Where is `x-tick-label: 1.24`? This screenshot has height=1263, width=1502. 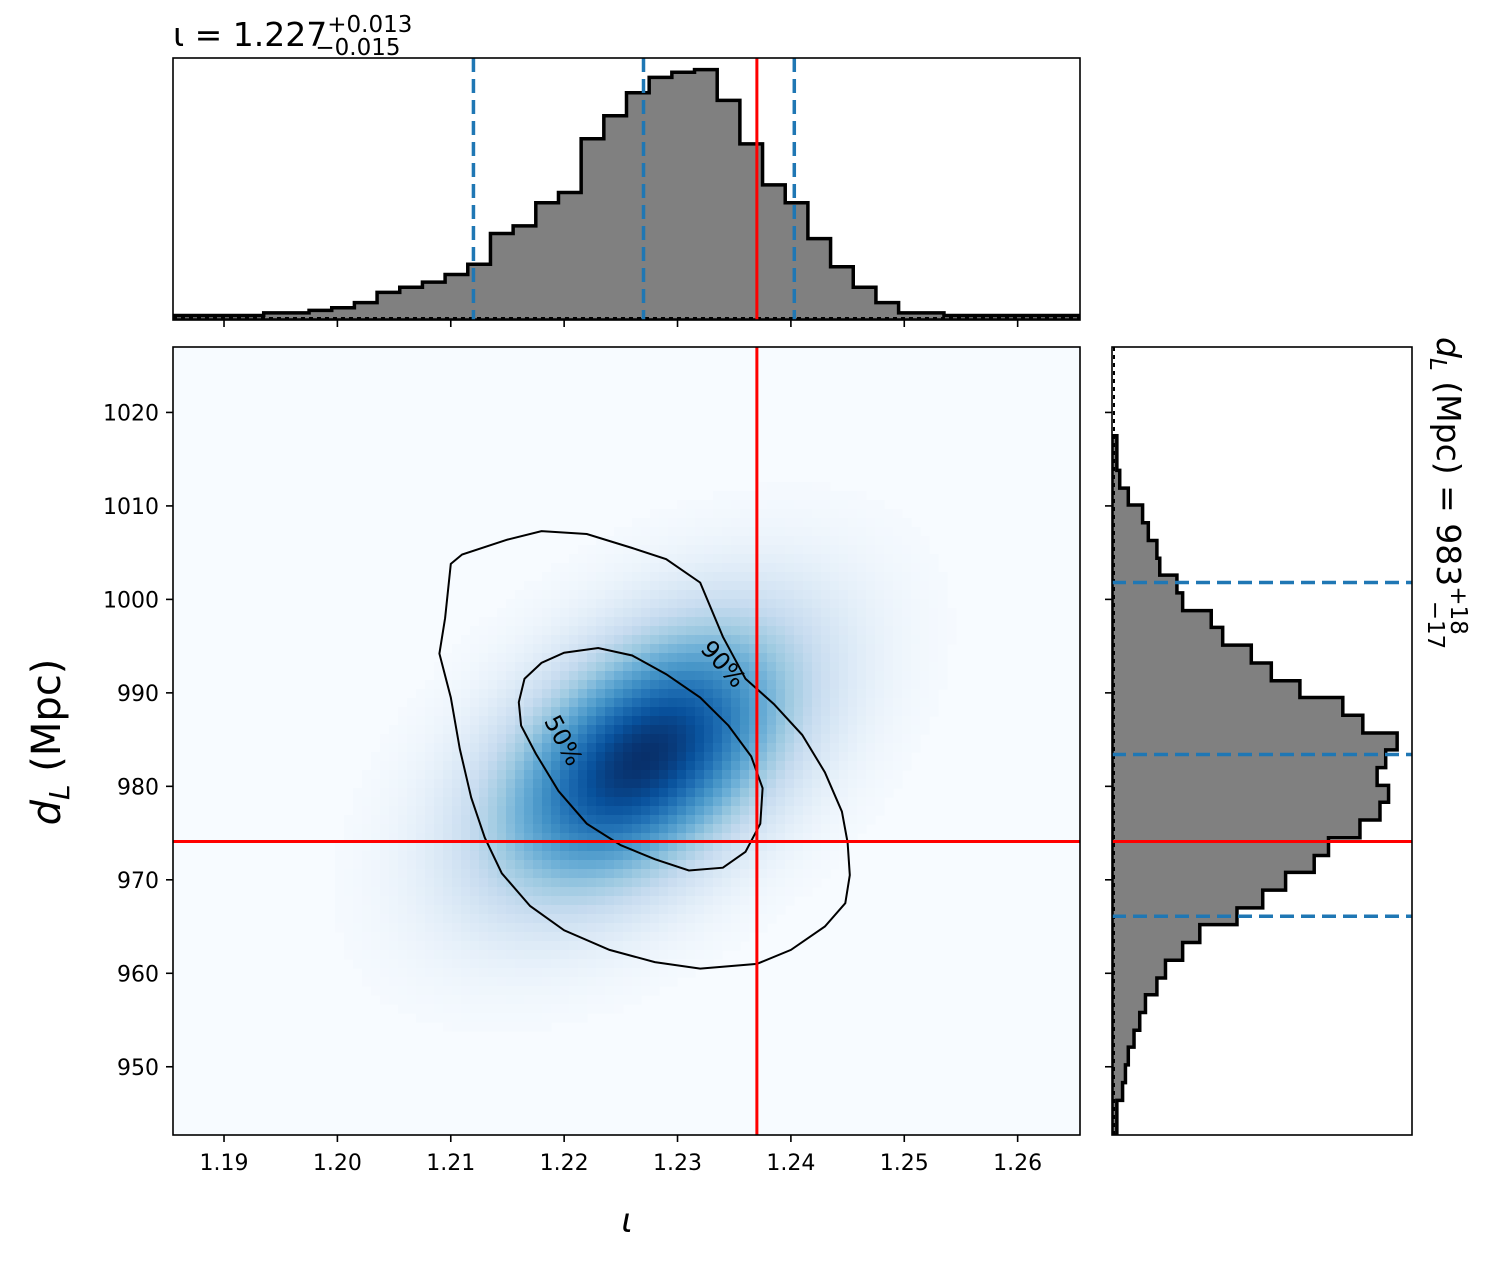 x-tick-label: 1.24 is located at coordinates (790, 1163).